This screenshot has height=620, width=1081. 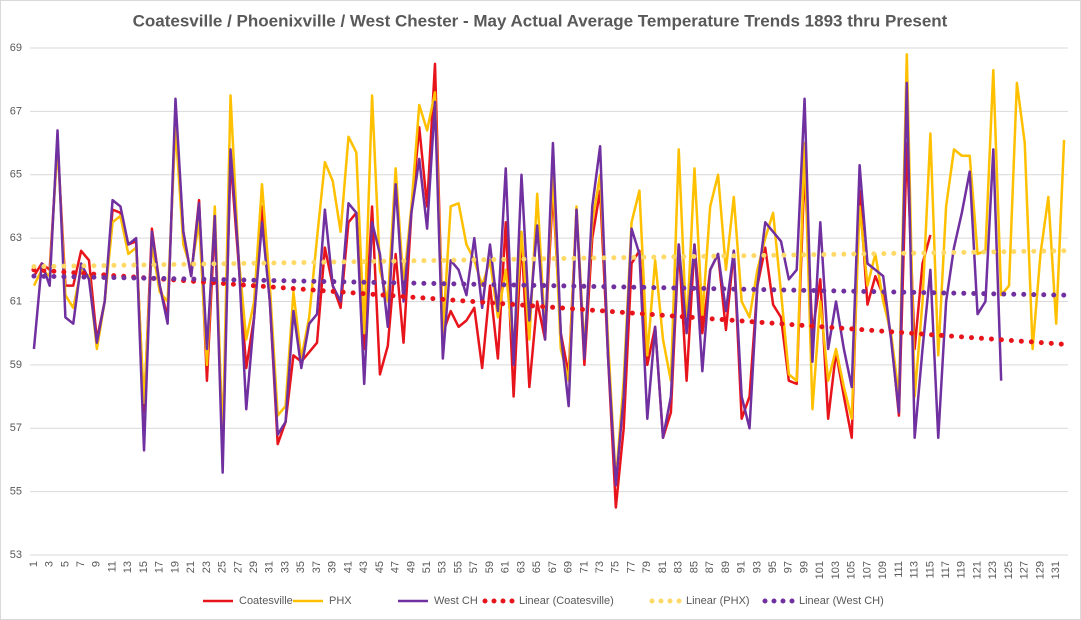 I want to click on x-tick-label: 103, so click(x=836, y=570).